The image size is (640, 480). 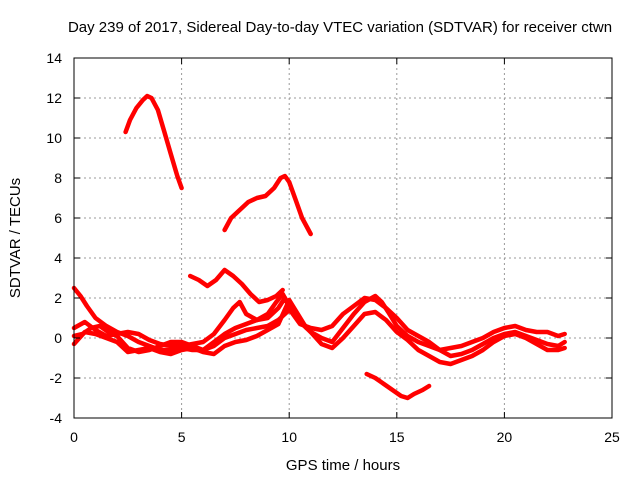 What do you see at coordinates (190, 327) in the screenshot?
I see `series-arc-g` at bounding box center [190, 327].